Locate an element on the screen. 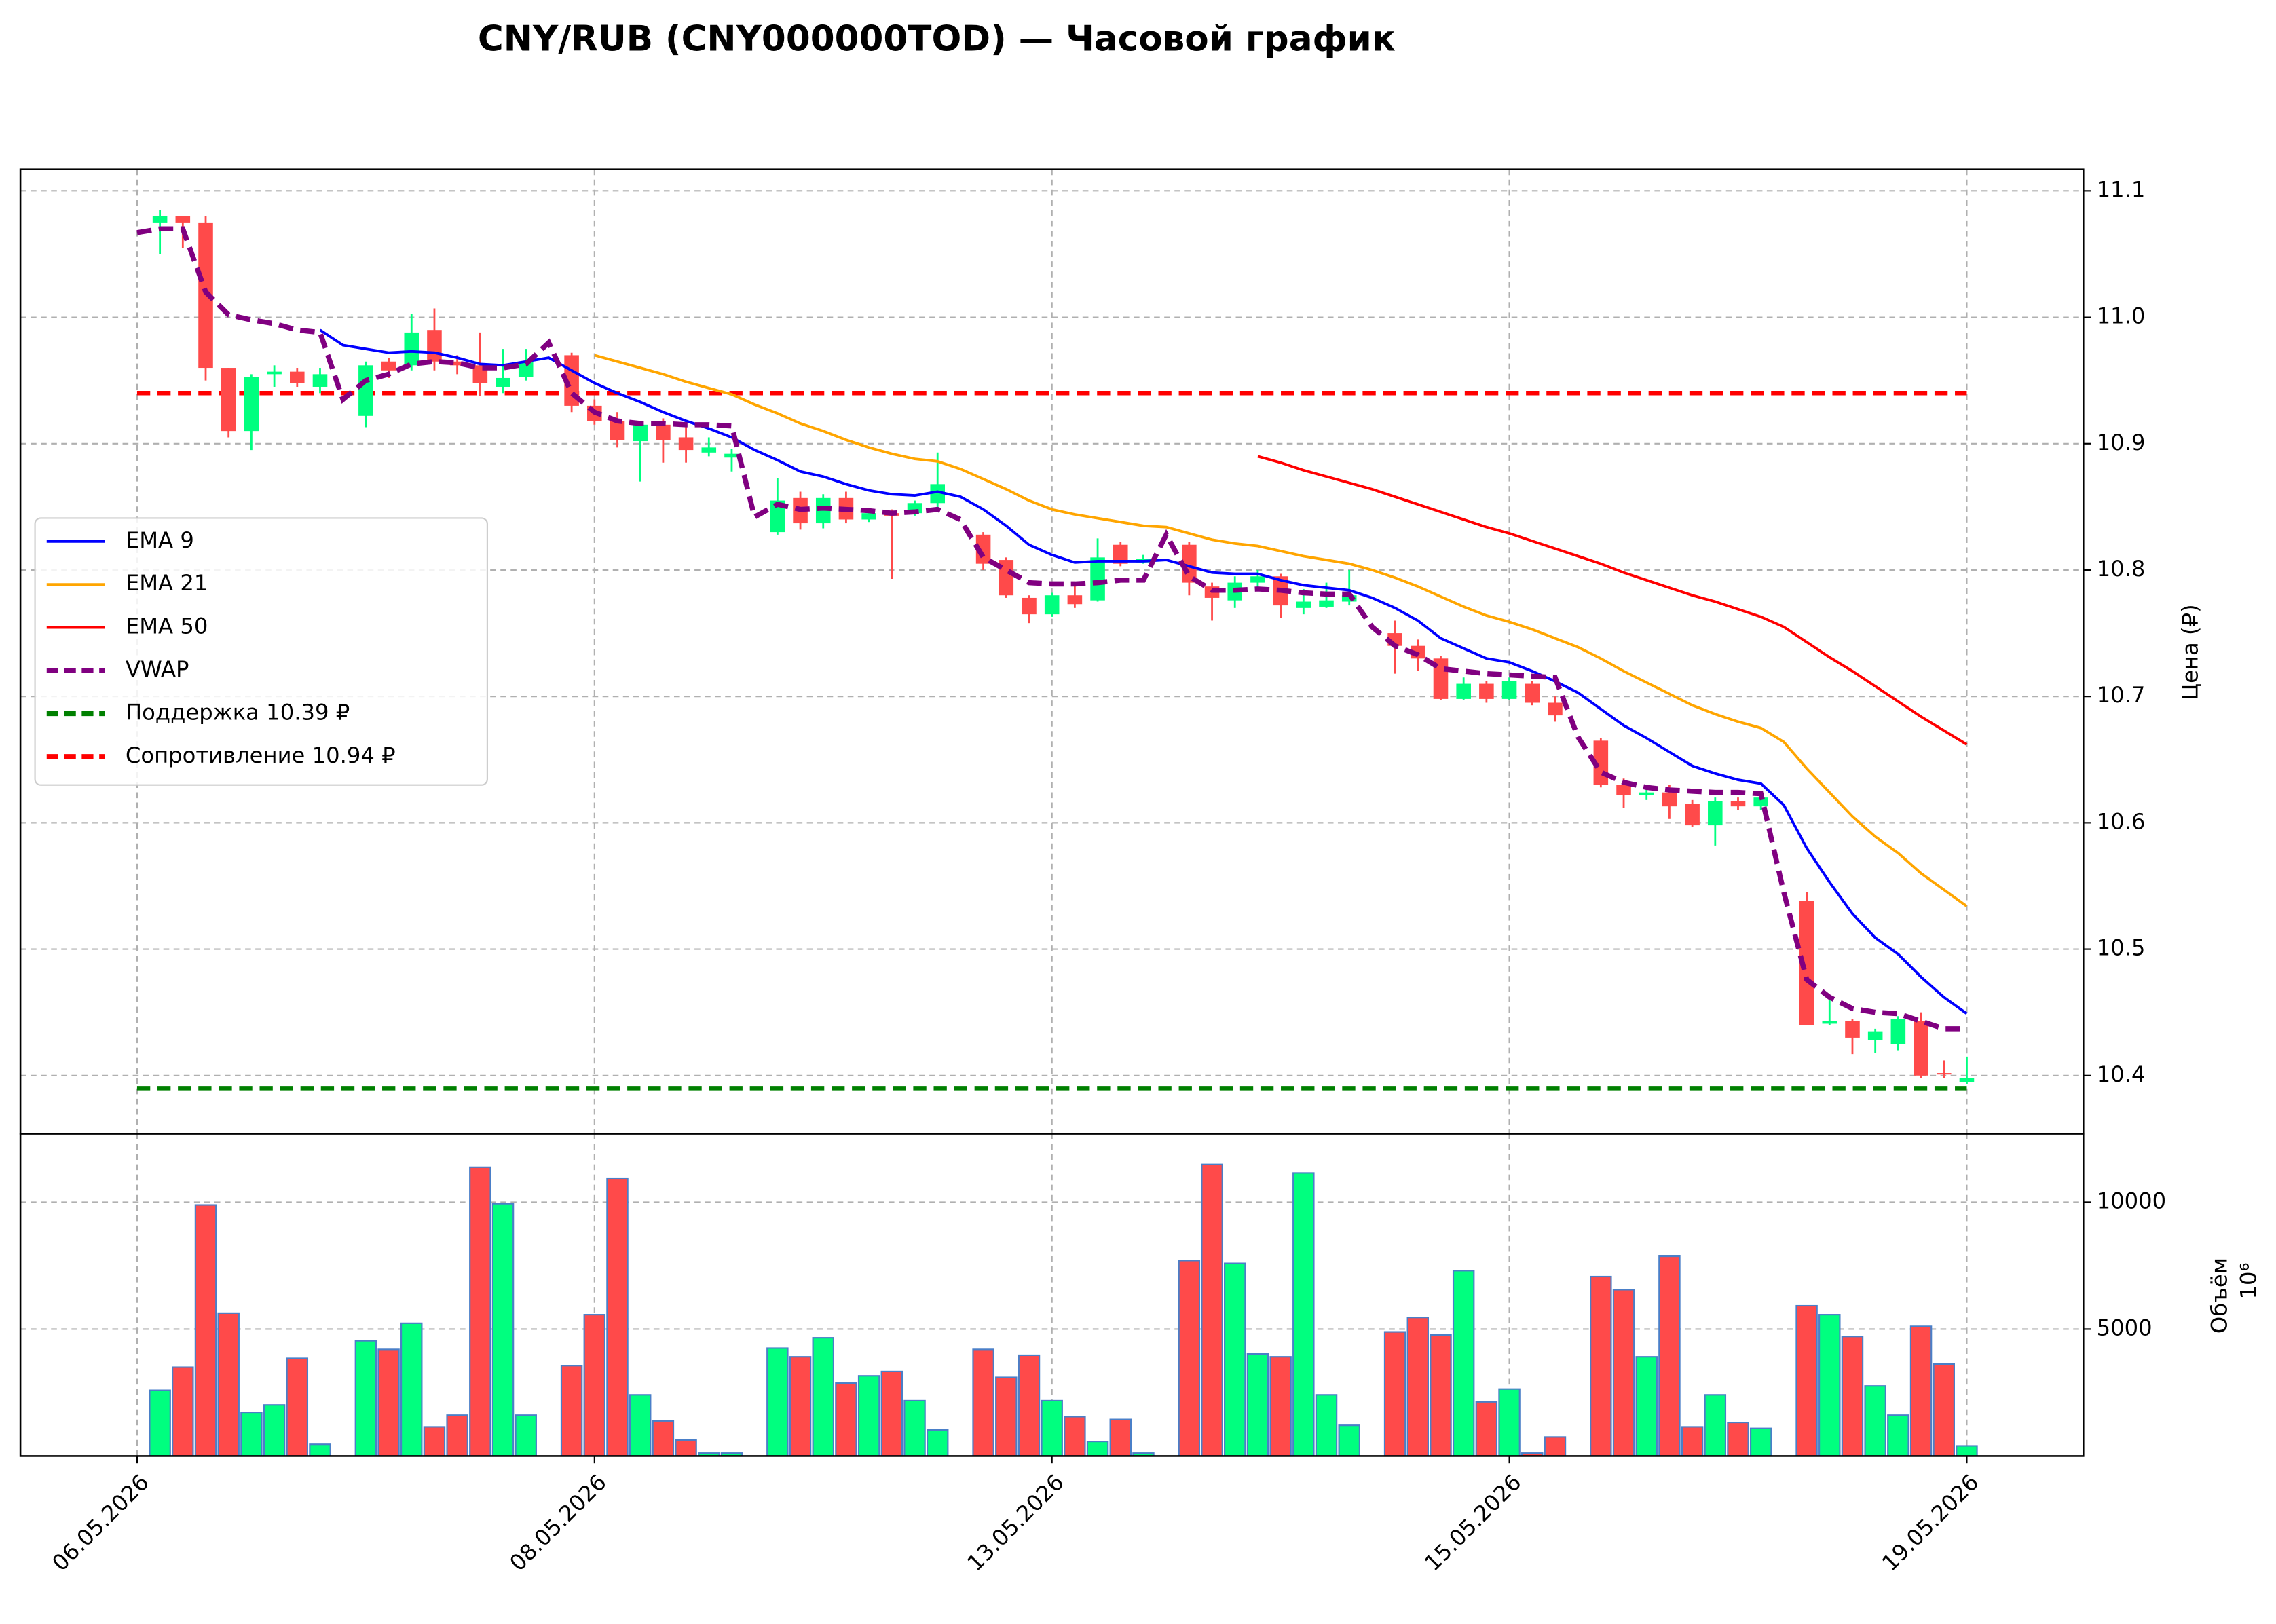  y-tick-label: 10.4 is located at coordinates (2121, 1074).